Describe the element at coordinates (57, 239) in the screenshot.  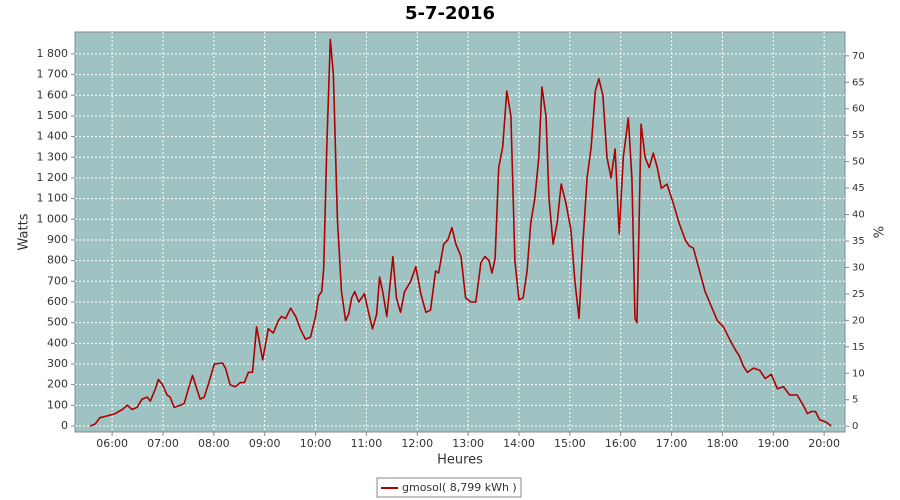
I see `y-tick-label: 900` at that location.